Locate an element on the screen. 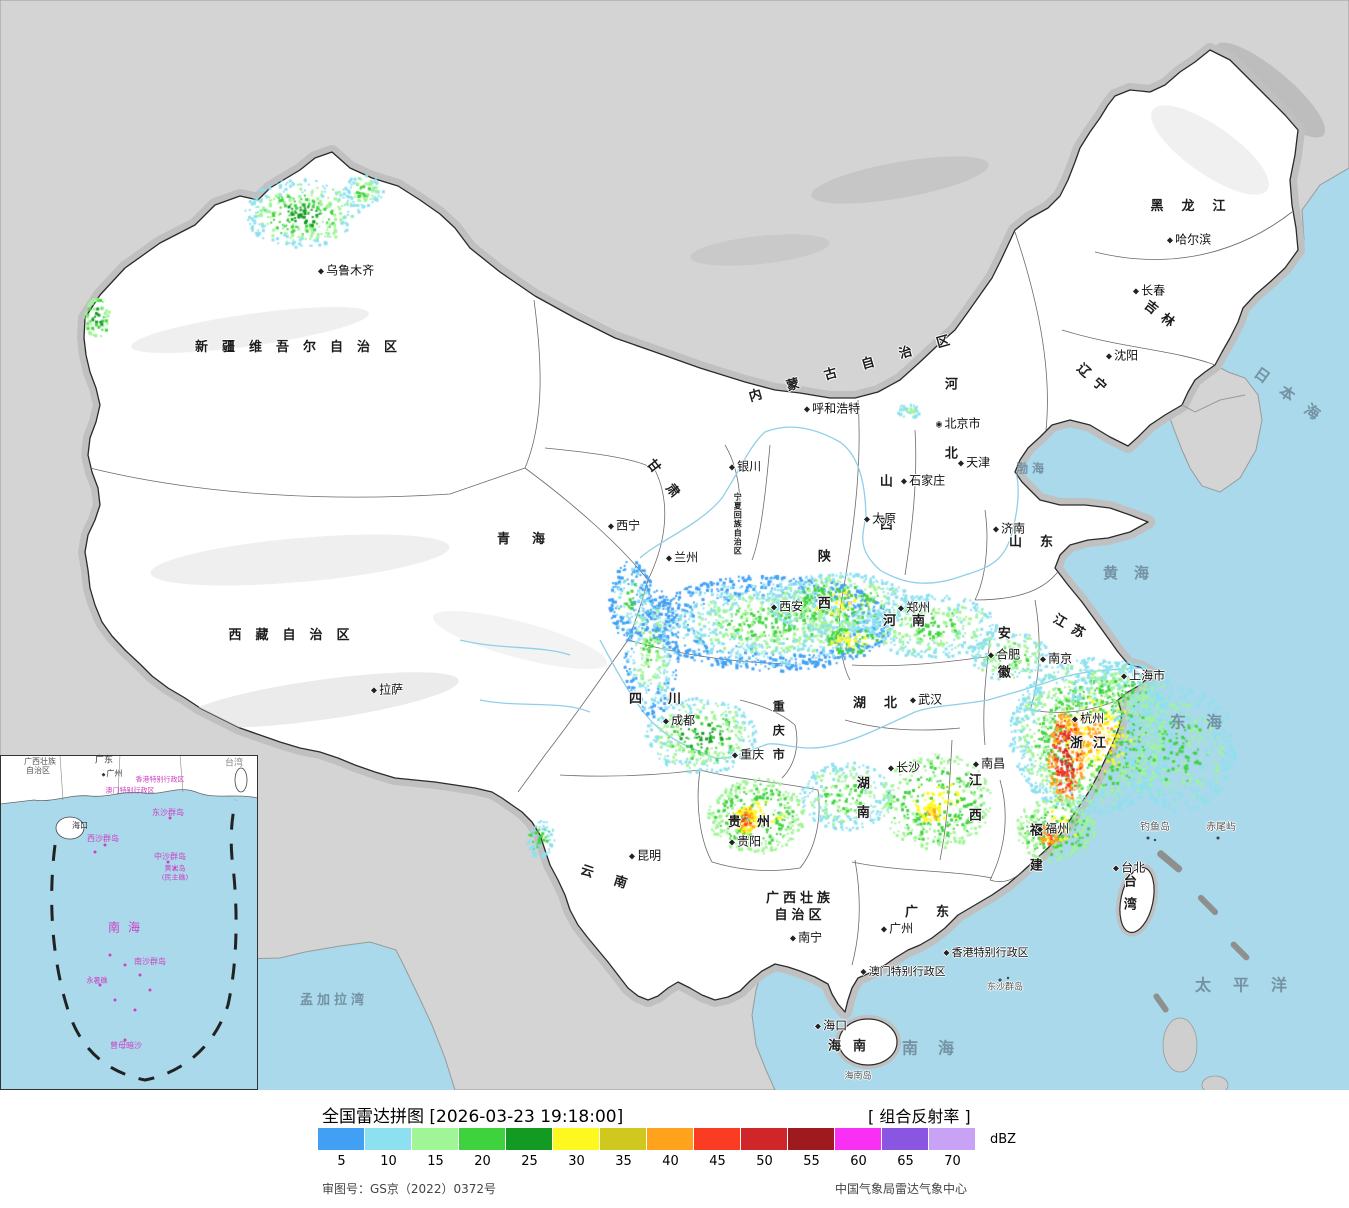  inset-taiwan is located at coordinates (241, 780).